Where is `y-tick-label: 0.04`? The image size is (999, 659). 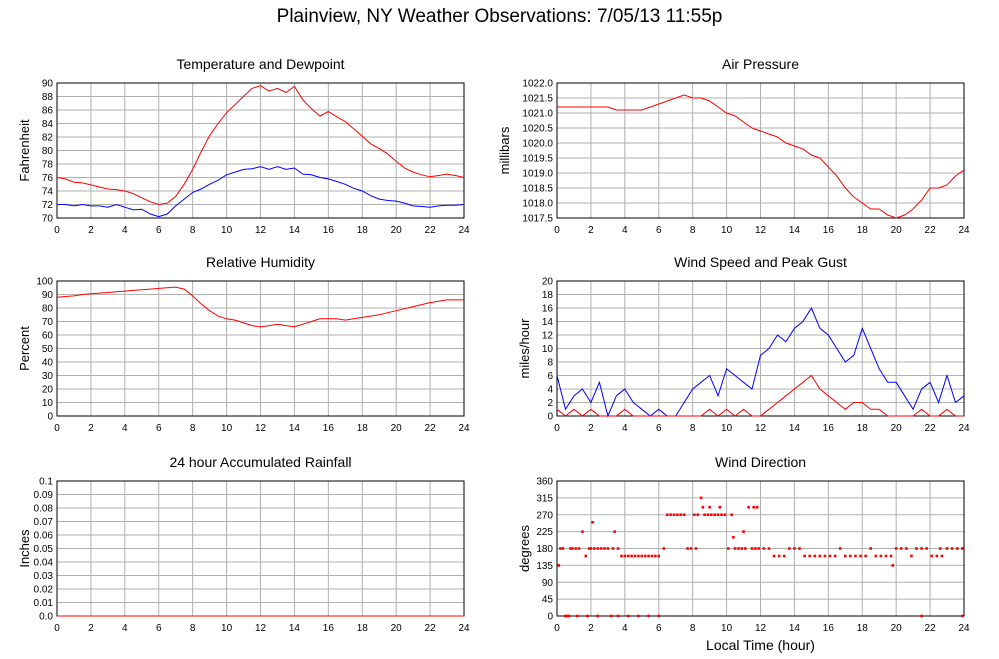 y-tick-label: 0.04 is located at coordinates (44, 563).